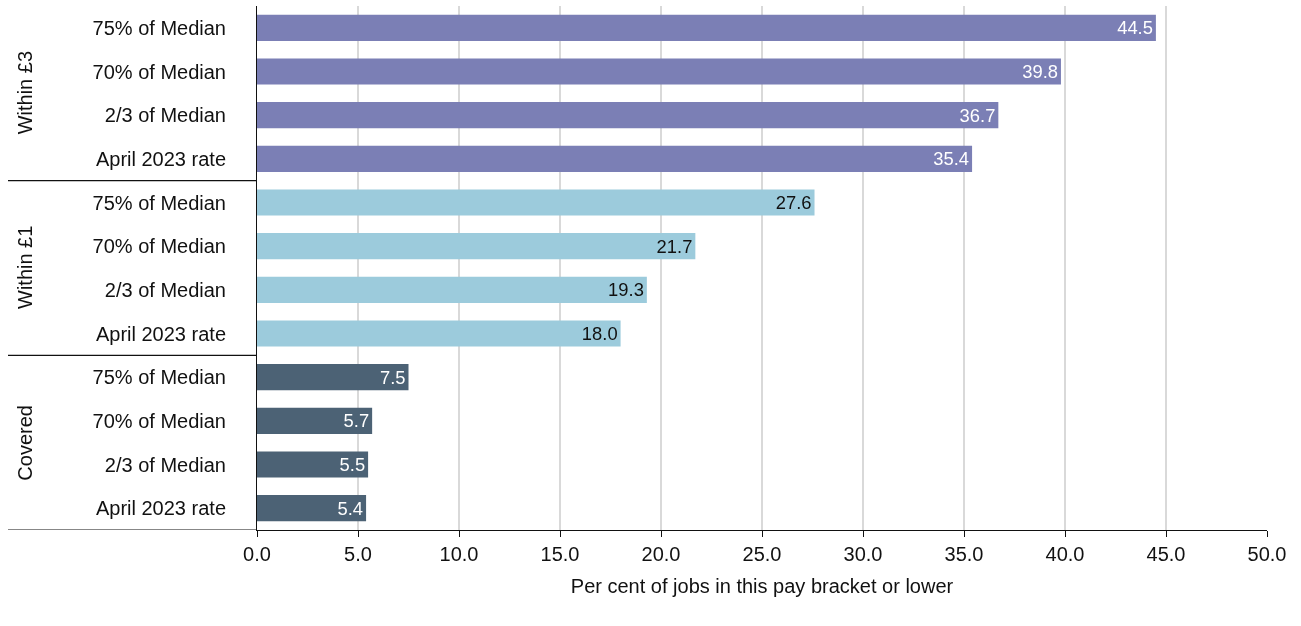  What do you see at coordinates (358, 554) in the screenshot?
I see `x-tick-label: 5.0` at bounding box center [358, 554].